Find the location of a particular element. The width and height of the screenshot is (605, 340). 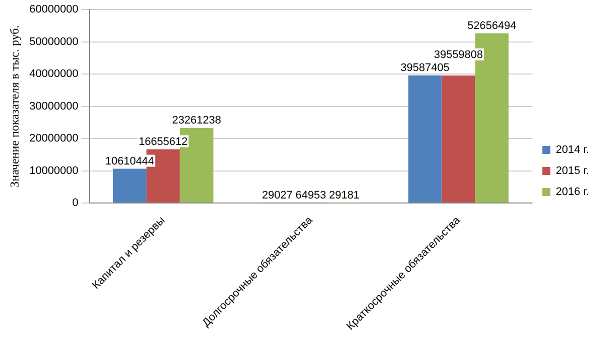

y-tick-label: 60000000 is located at coordinates (53, 10).